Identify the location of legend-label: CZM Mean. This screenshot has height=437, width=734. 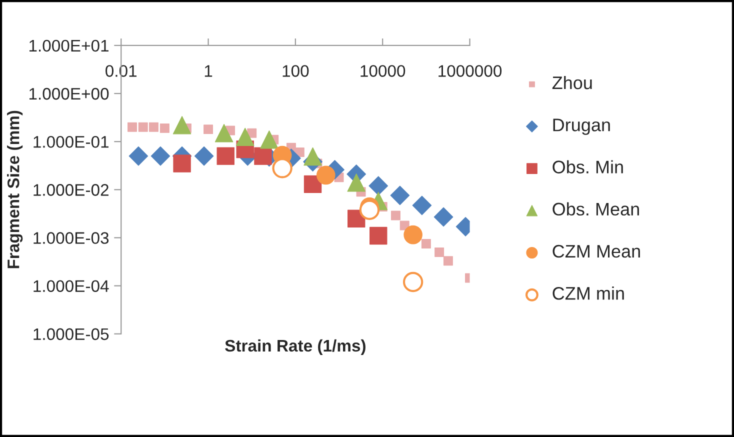
(596, 251).